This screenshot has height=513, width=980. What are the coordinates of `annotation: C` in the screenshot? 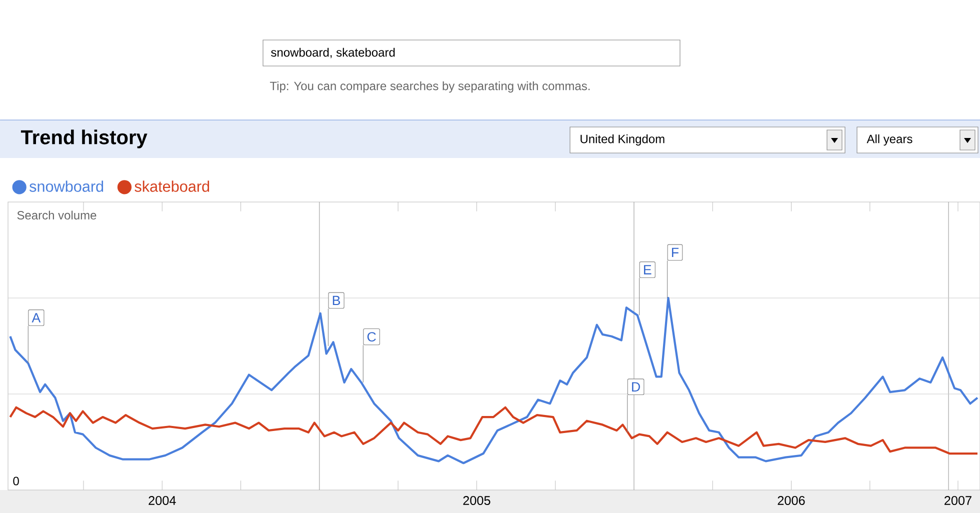 It's located at (371, 337).